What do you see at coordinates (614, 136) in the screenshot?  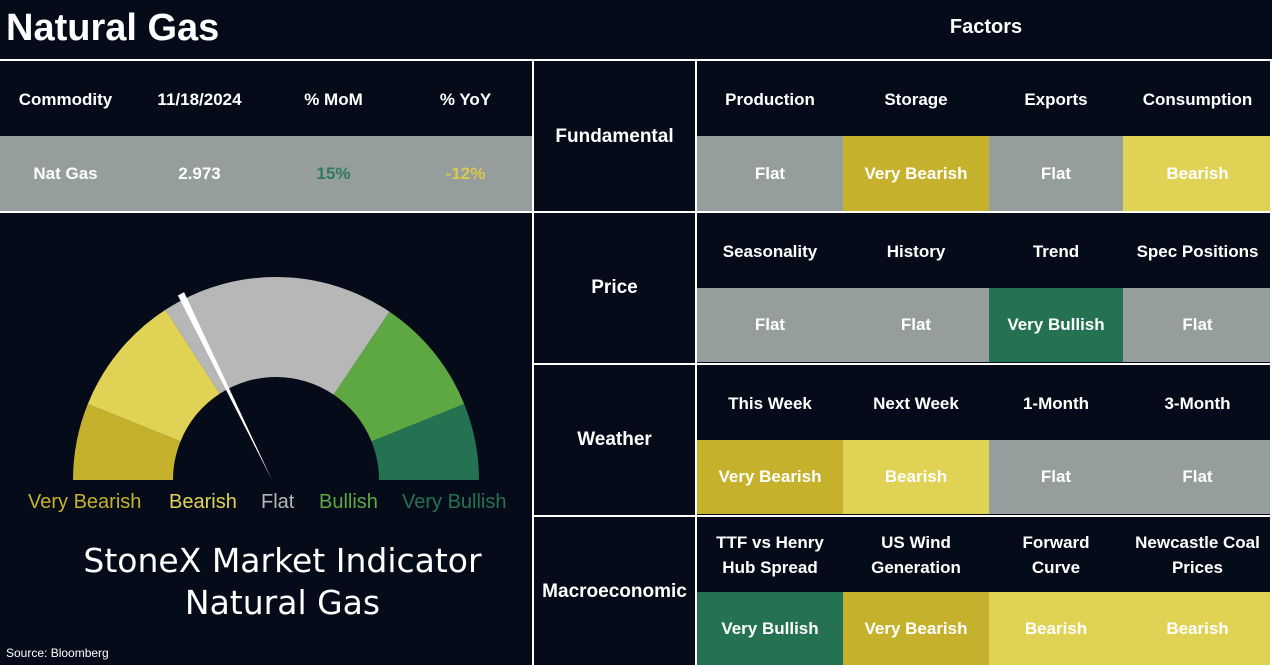 I see `factor-group-fundamental: Fundamental` at bounding box center [614, 136].